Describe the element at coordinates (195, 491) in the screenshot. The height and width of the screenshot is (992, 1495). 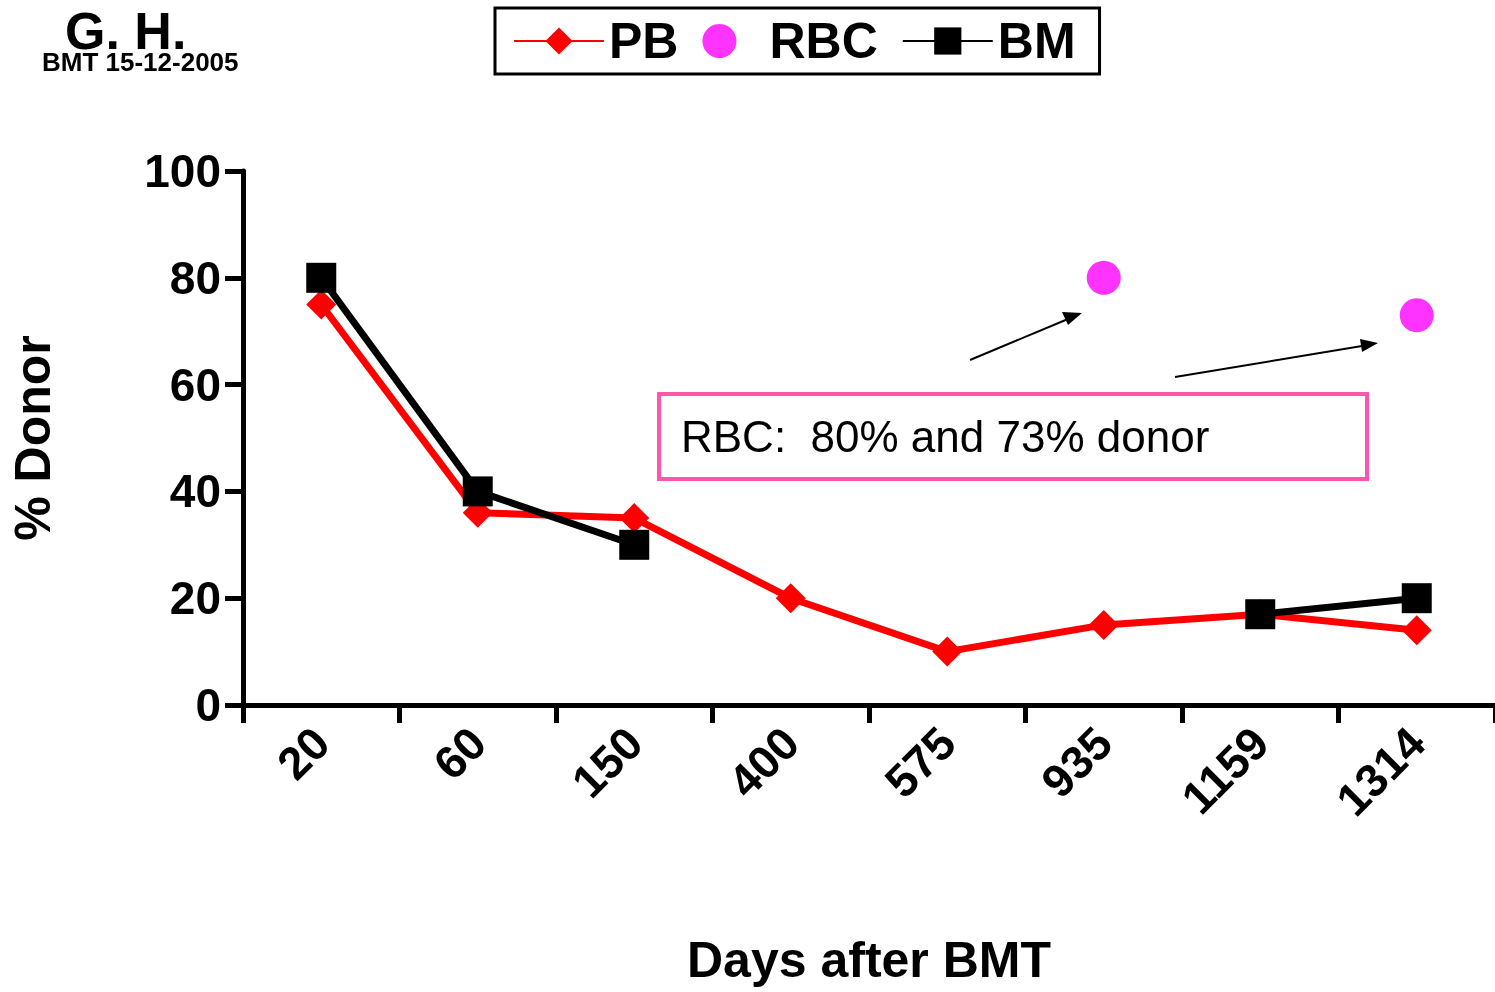
I see `y-tick-label: 40` at that location.